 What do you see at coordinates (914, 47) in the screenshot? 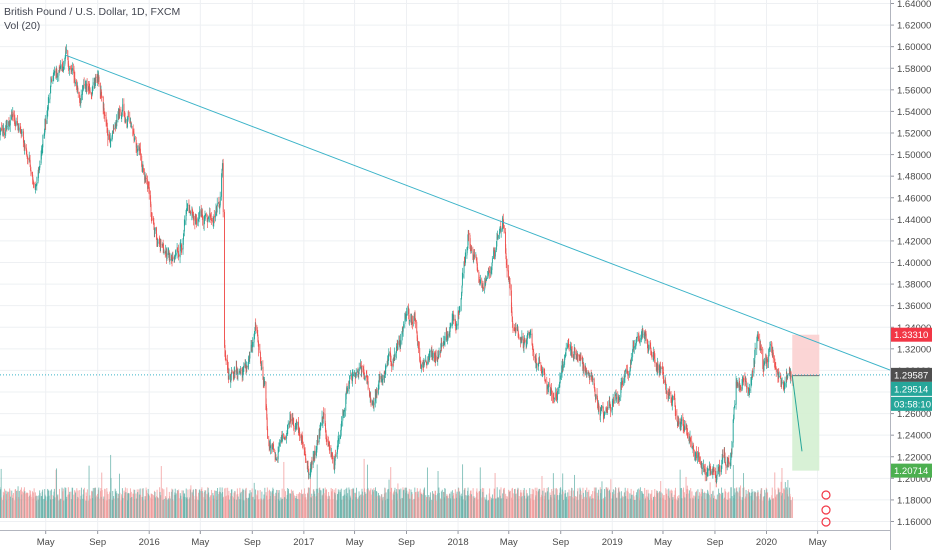
I see `y-tick-label: 1.60000` at bounding box center [914, 47].